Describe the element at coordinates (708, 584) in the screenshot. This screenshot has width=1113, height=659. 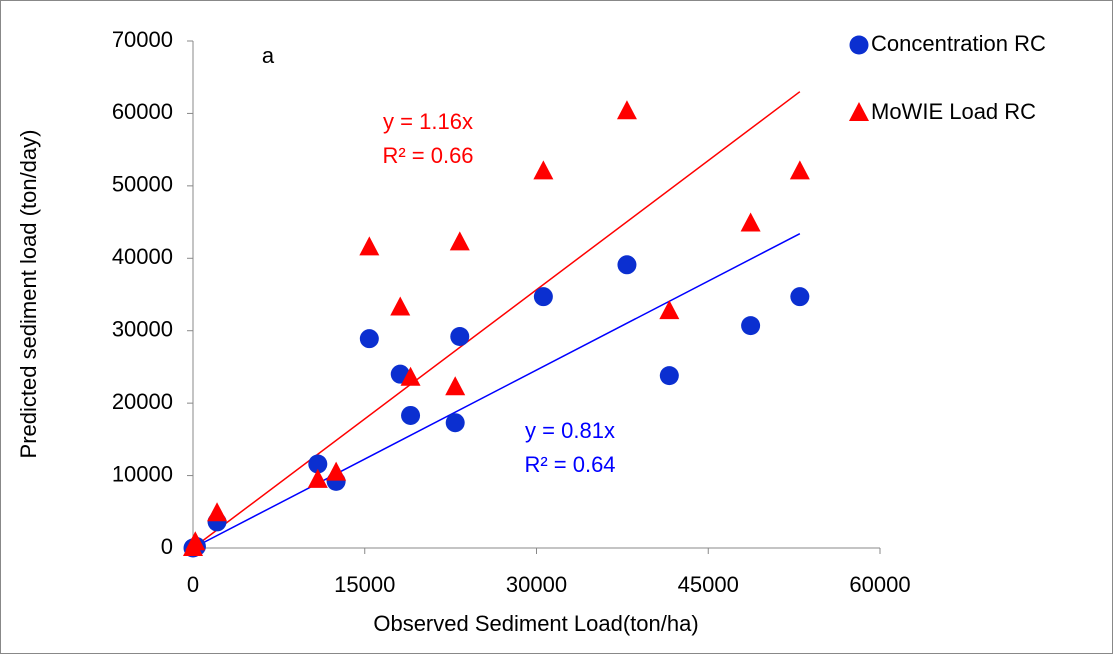
I see `x-tick-label: 45000` at that location.